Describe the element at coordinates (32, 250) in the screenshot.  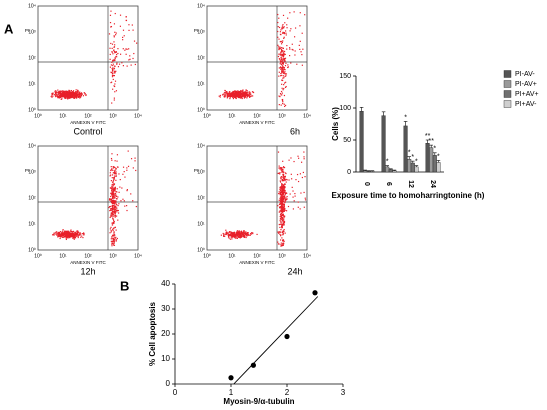
I see `y-tick-label: 10⁰` at that location.